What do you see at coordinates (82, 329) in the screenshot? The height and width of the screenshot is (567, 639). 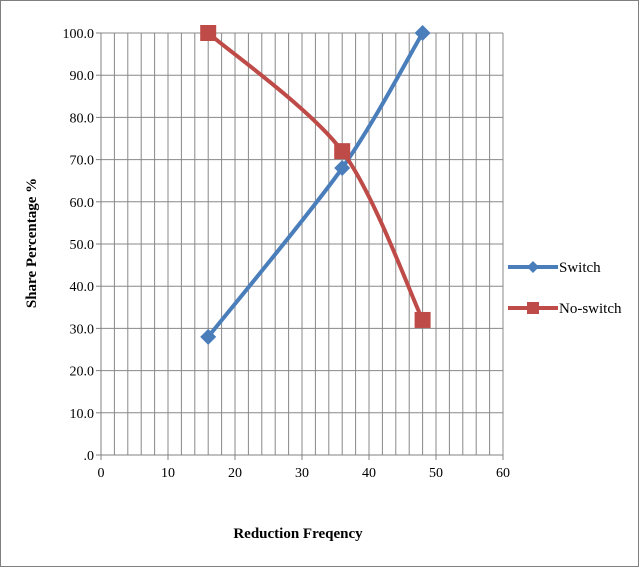 I see `y-tick-label: 30.0` at bounding box center [82, 329].